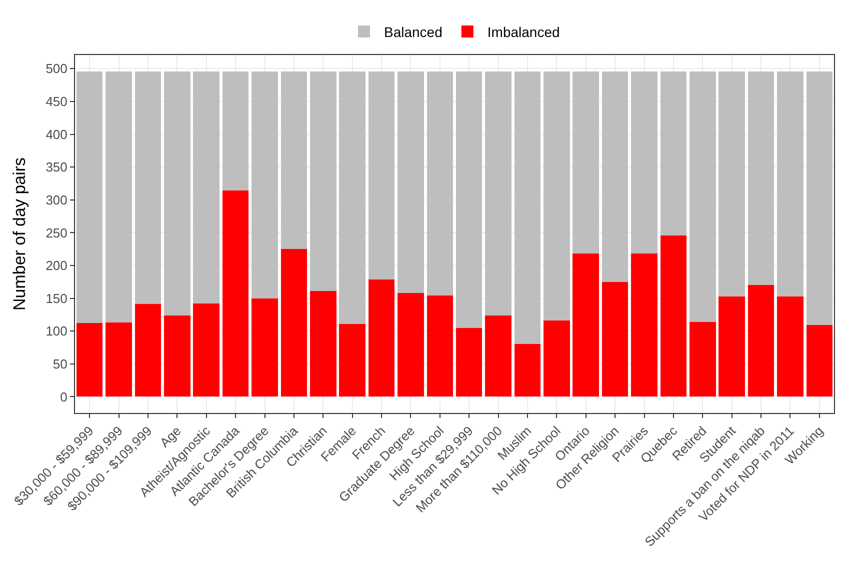 This screenshot has width=844, height=563. What do you see at coordinates (413, 32) in the screenshot?
I see `legend-label: Balanced` at bounding box center [413, 32].